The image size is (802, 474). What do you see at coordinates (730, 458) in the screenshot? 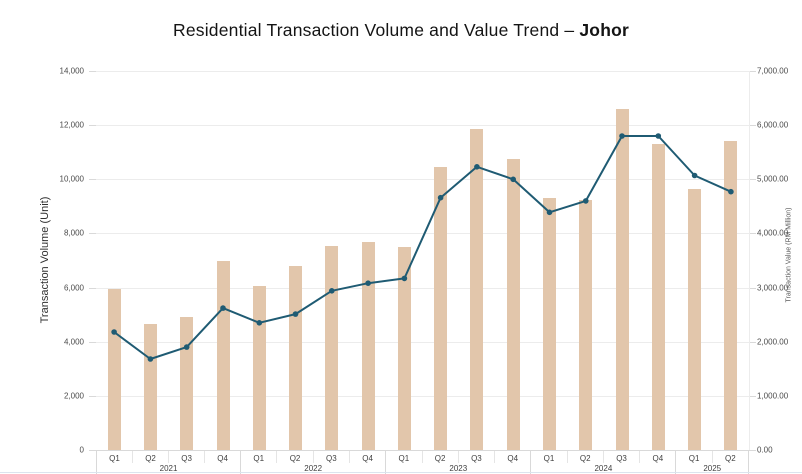
I see `x-axis-label-2025-q2: Q2` at bounding box center [730, 458].